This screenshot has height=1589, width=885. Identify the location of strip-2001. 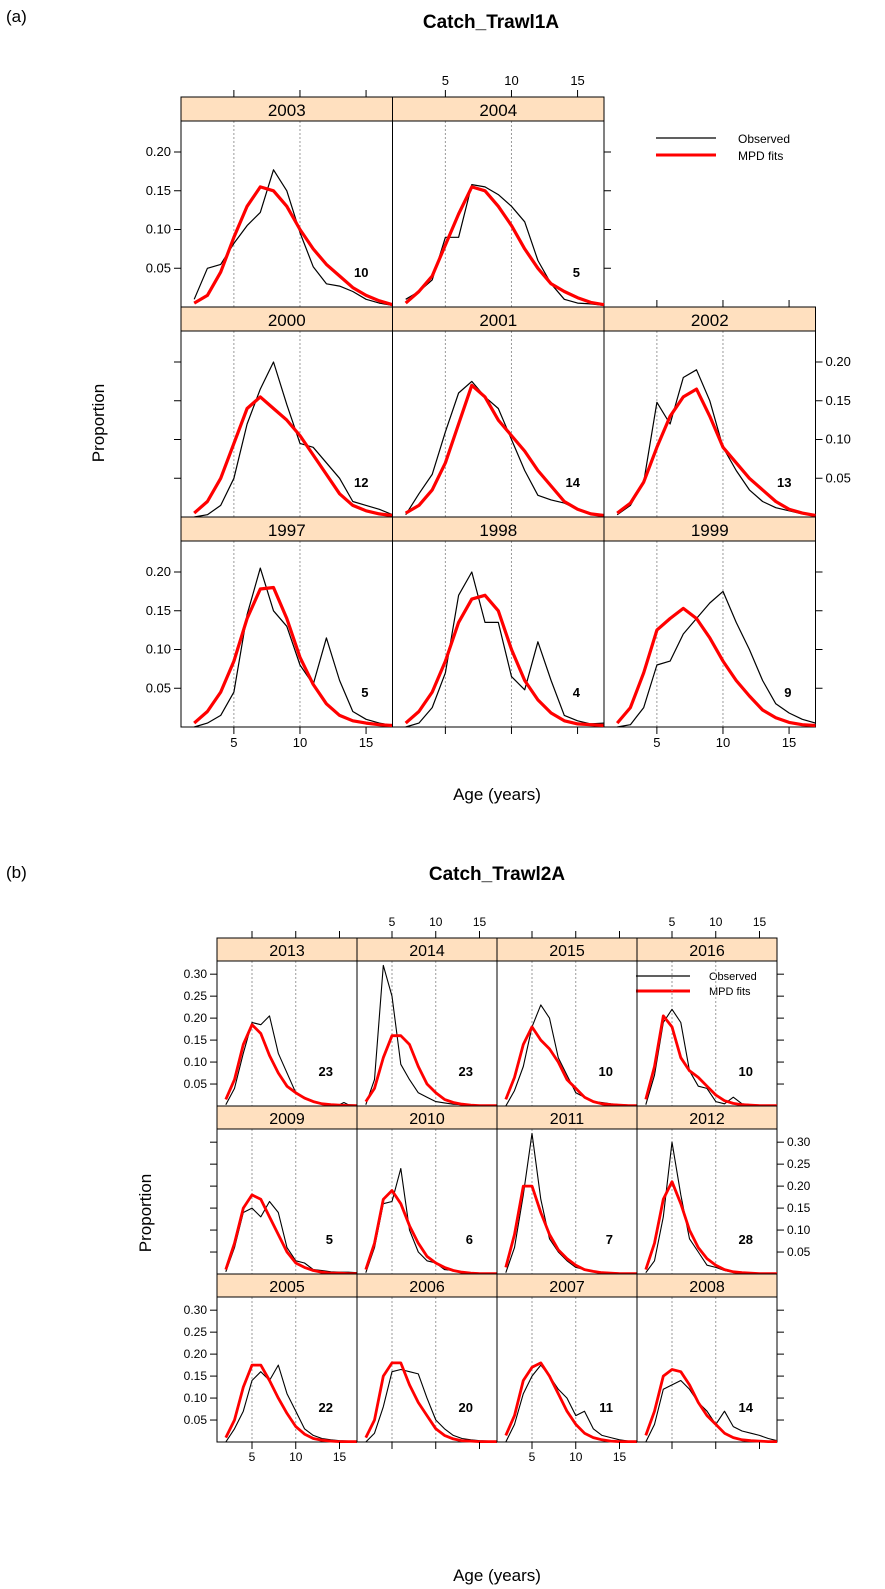
(498, 319).